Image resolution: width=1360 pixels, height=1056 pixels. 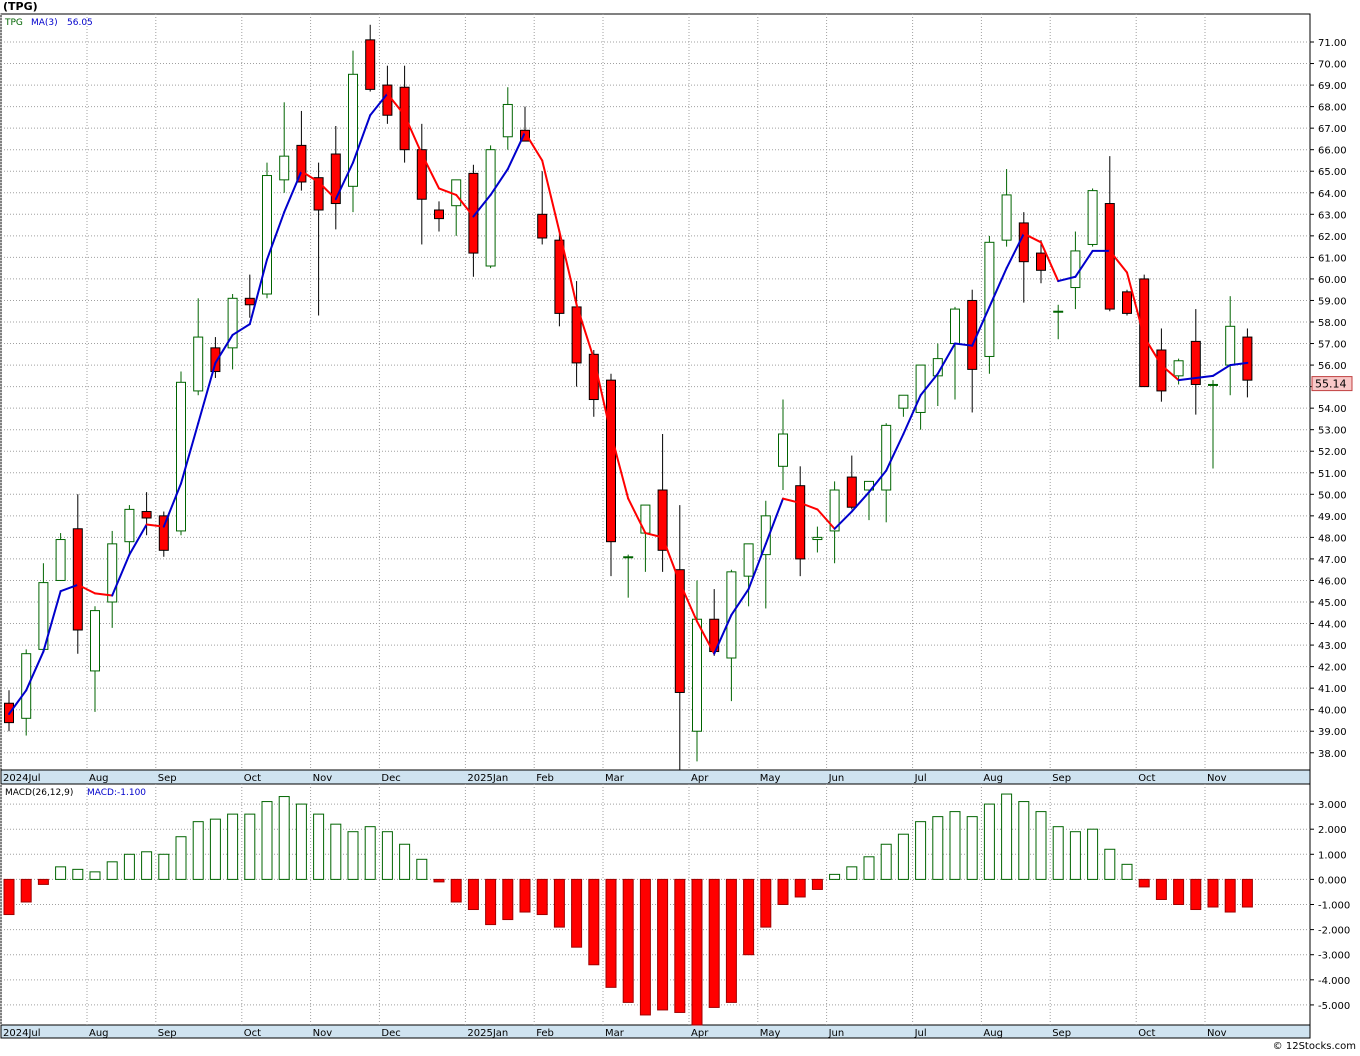 What do you see at coordinates (1332, 151) in the screenshot?
I see `price-tick-label: 66.00` at bounding box center [1332, 151].